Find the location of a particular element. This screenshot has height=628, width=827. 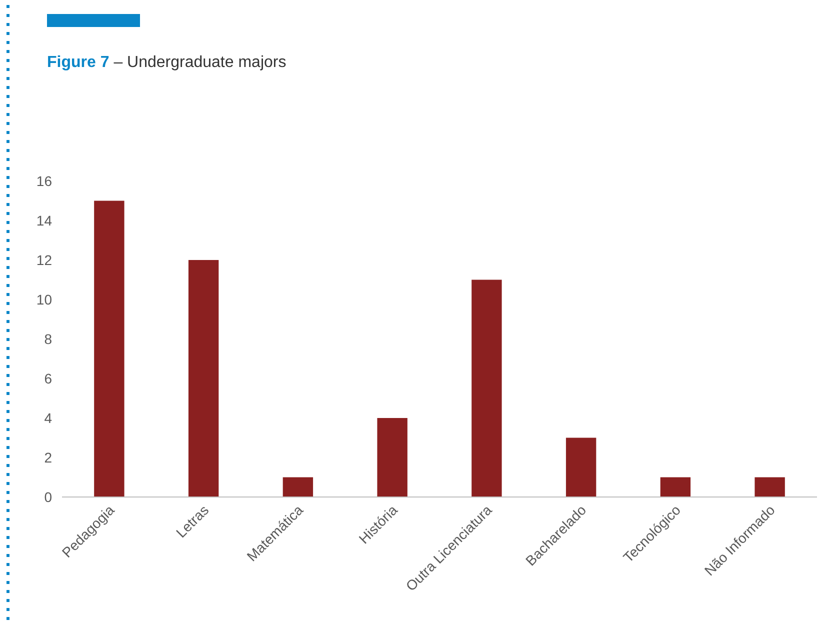

chart-title: Figure 7 – Undergraduate majors is located at coordinates (166, 62).